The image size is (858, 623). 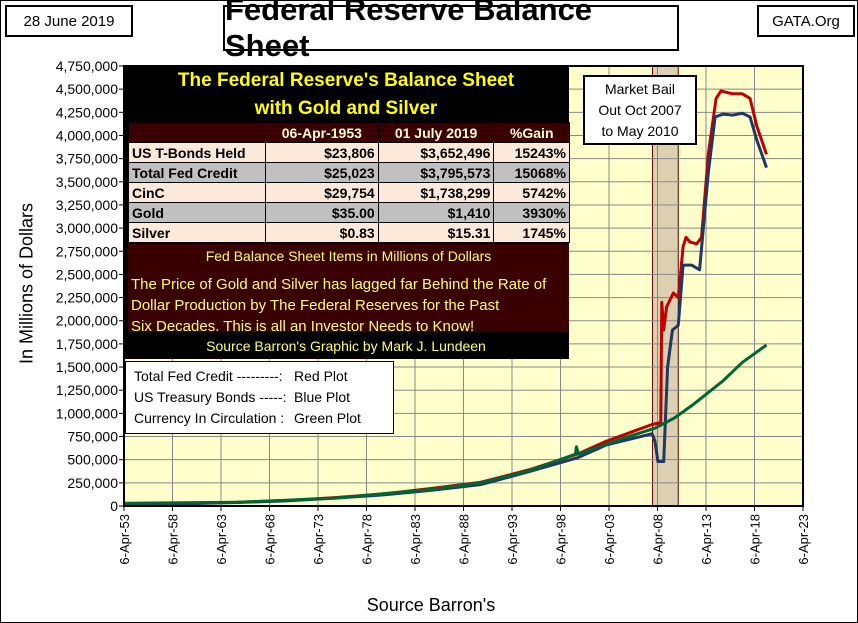 I want to click on cell: $1,738,299, so click(x=436, y=192).